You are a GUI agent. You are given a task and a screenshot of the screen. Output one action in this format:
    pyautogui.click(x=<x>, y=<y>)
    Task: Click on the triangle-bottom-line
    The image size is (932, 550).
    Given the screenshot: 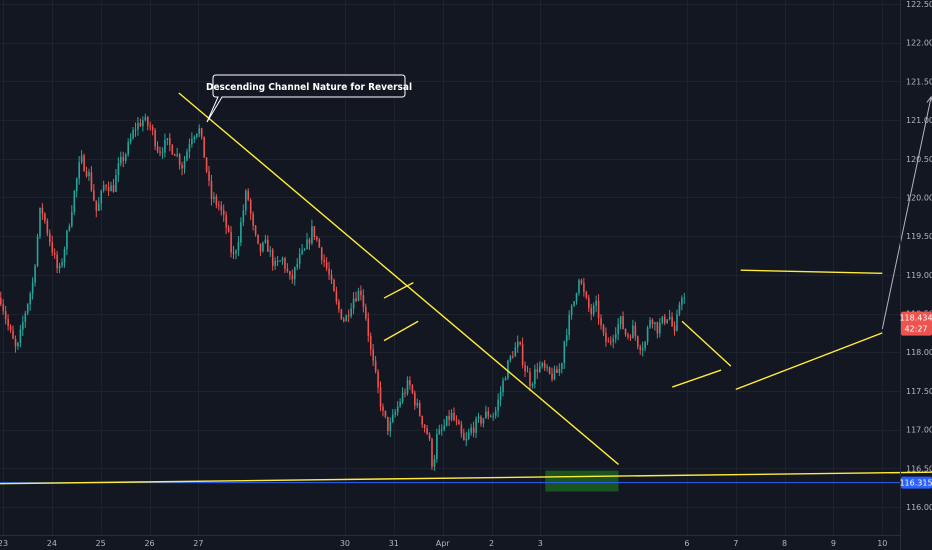 What is the action you would take?
    pyautogui.click(x=809, y=361)
    